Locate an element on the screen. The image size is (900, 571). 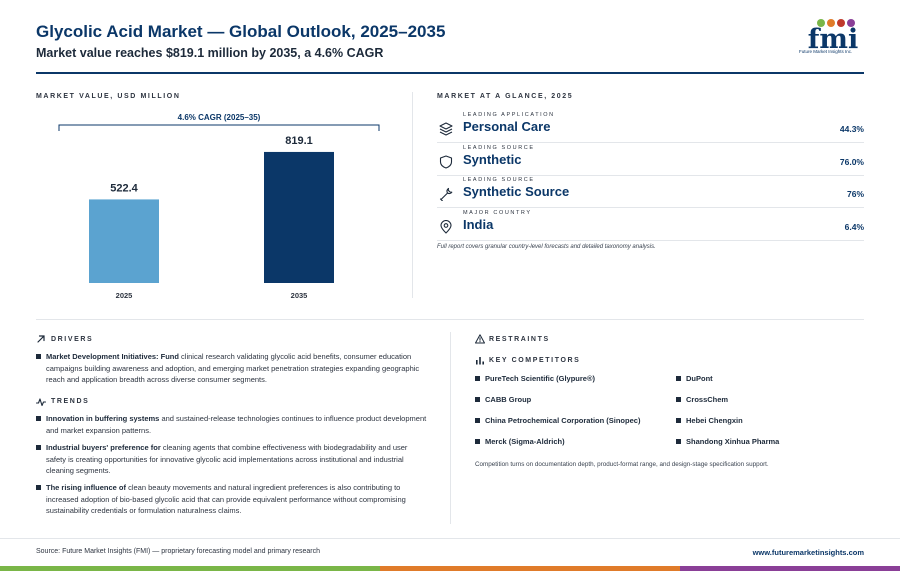
wrench-icon is located at coordinates (446, 194).